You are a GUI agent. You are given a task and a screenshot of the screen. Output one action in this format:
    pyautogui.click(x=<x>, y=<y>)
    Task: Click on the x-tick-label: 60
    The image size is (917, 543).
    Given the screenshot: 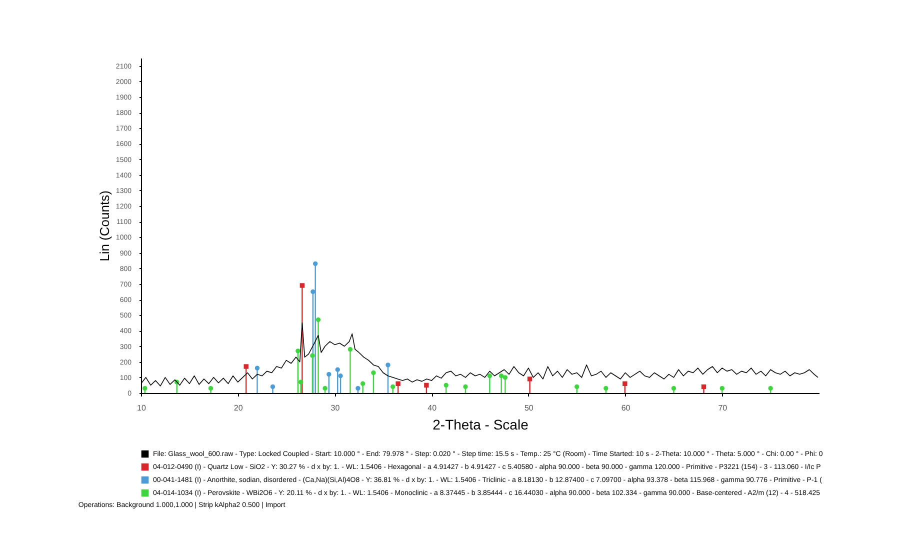 What is the action you would take?
    pyautogui.click(x=626, y=408)
    